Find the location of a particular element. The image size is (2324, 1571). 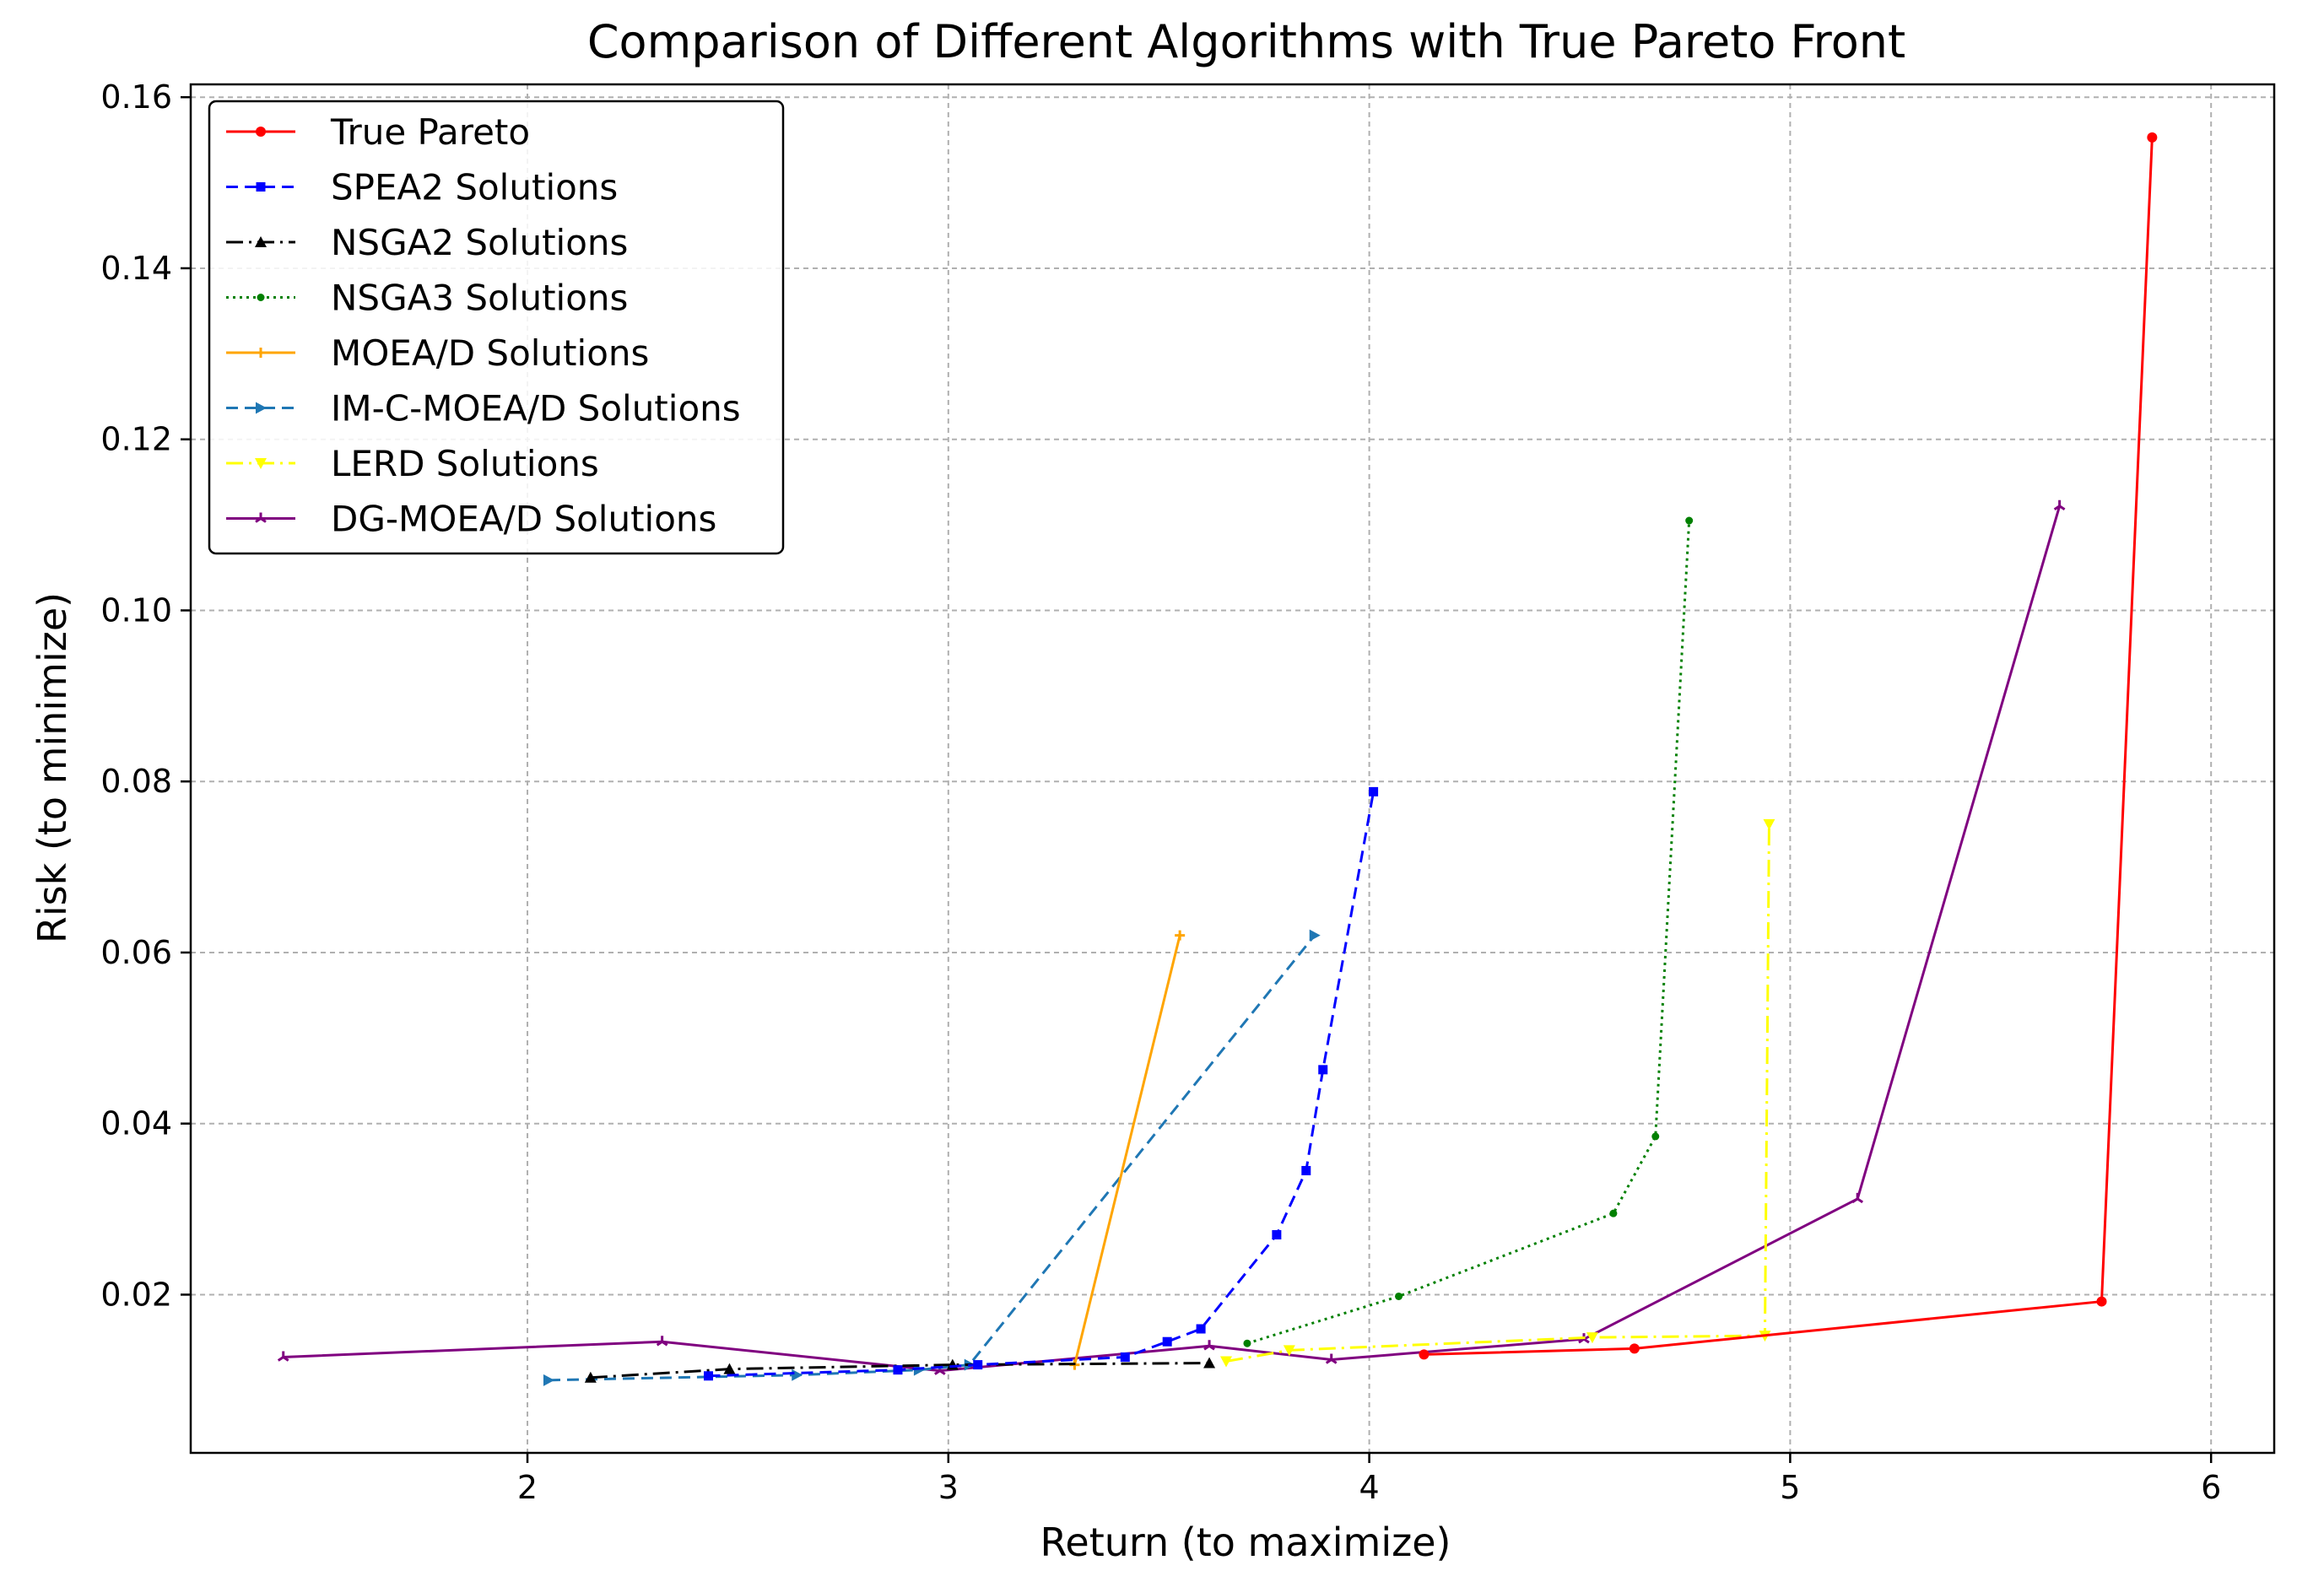

legend-item: NSGA3 Solutions is located at coordinates (427, 298).